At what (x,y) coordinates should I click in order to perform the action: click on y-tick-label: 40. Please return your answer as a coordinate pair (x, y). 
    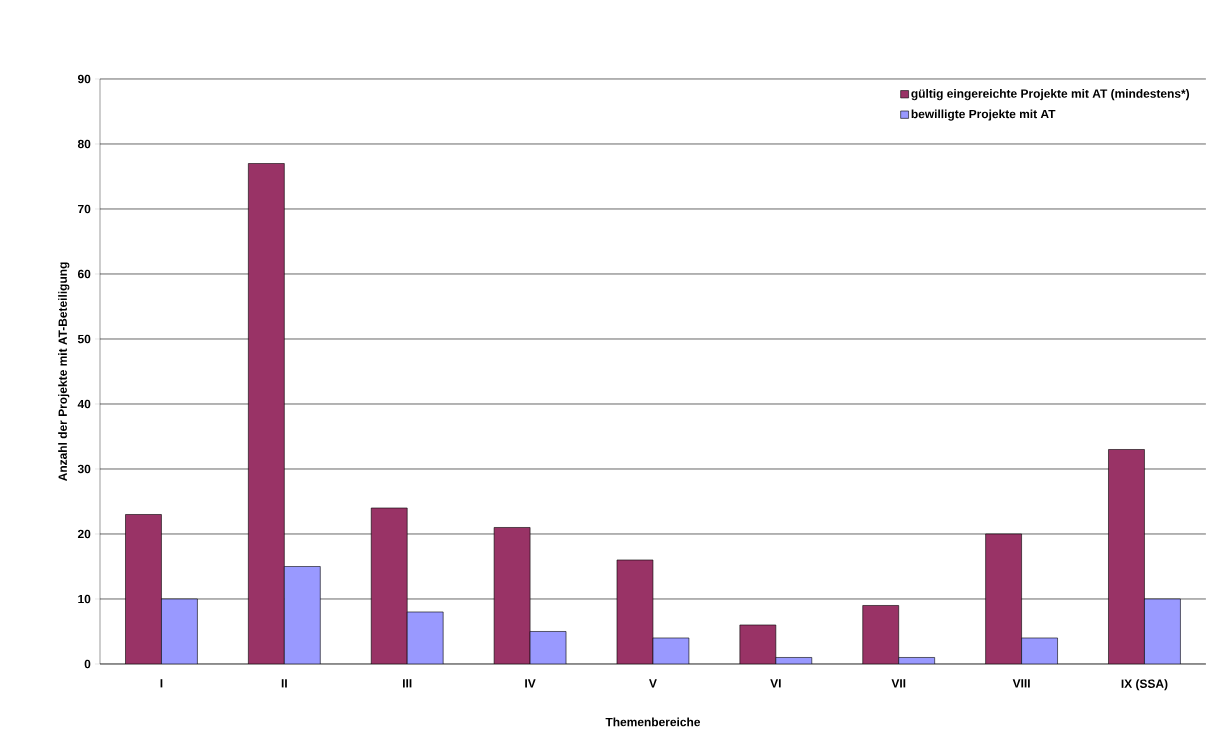
    Looking at the image, I should click on (84, 404).